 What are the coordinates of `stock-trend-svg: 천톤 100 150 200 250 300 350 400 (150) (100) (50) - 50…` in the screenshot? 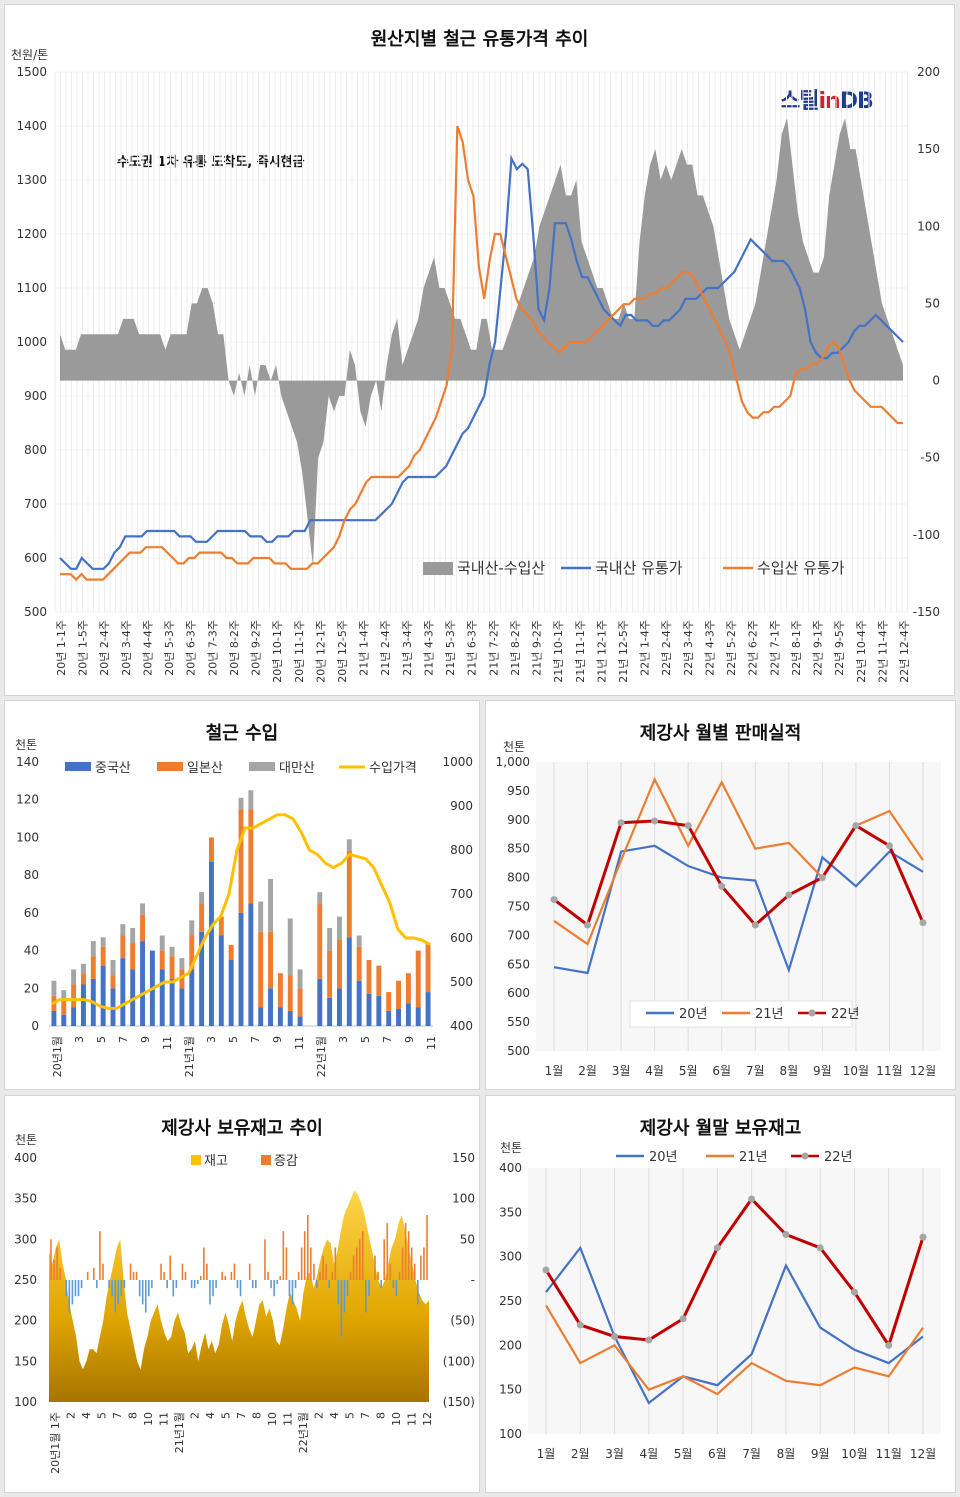 It's located at (244, 1303).